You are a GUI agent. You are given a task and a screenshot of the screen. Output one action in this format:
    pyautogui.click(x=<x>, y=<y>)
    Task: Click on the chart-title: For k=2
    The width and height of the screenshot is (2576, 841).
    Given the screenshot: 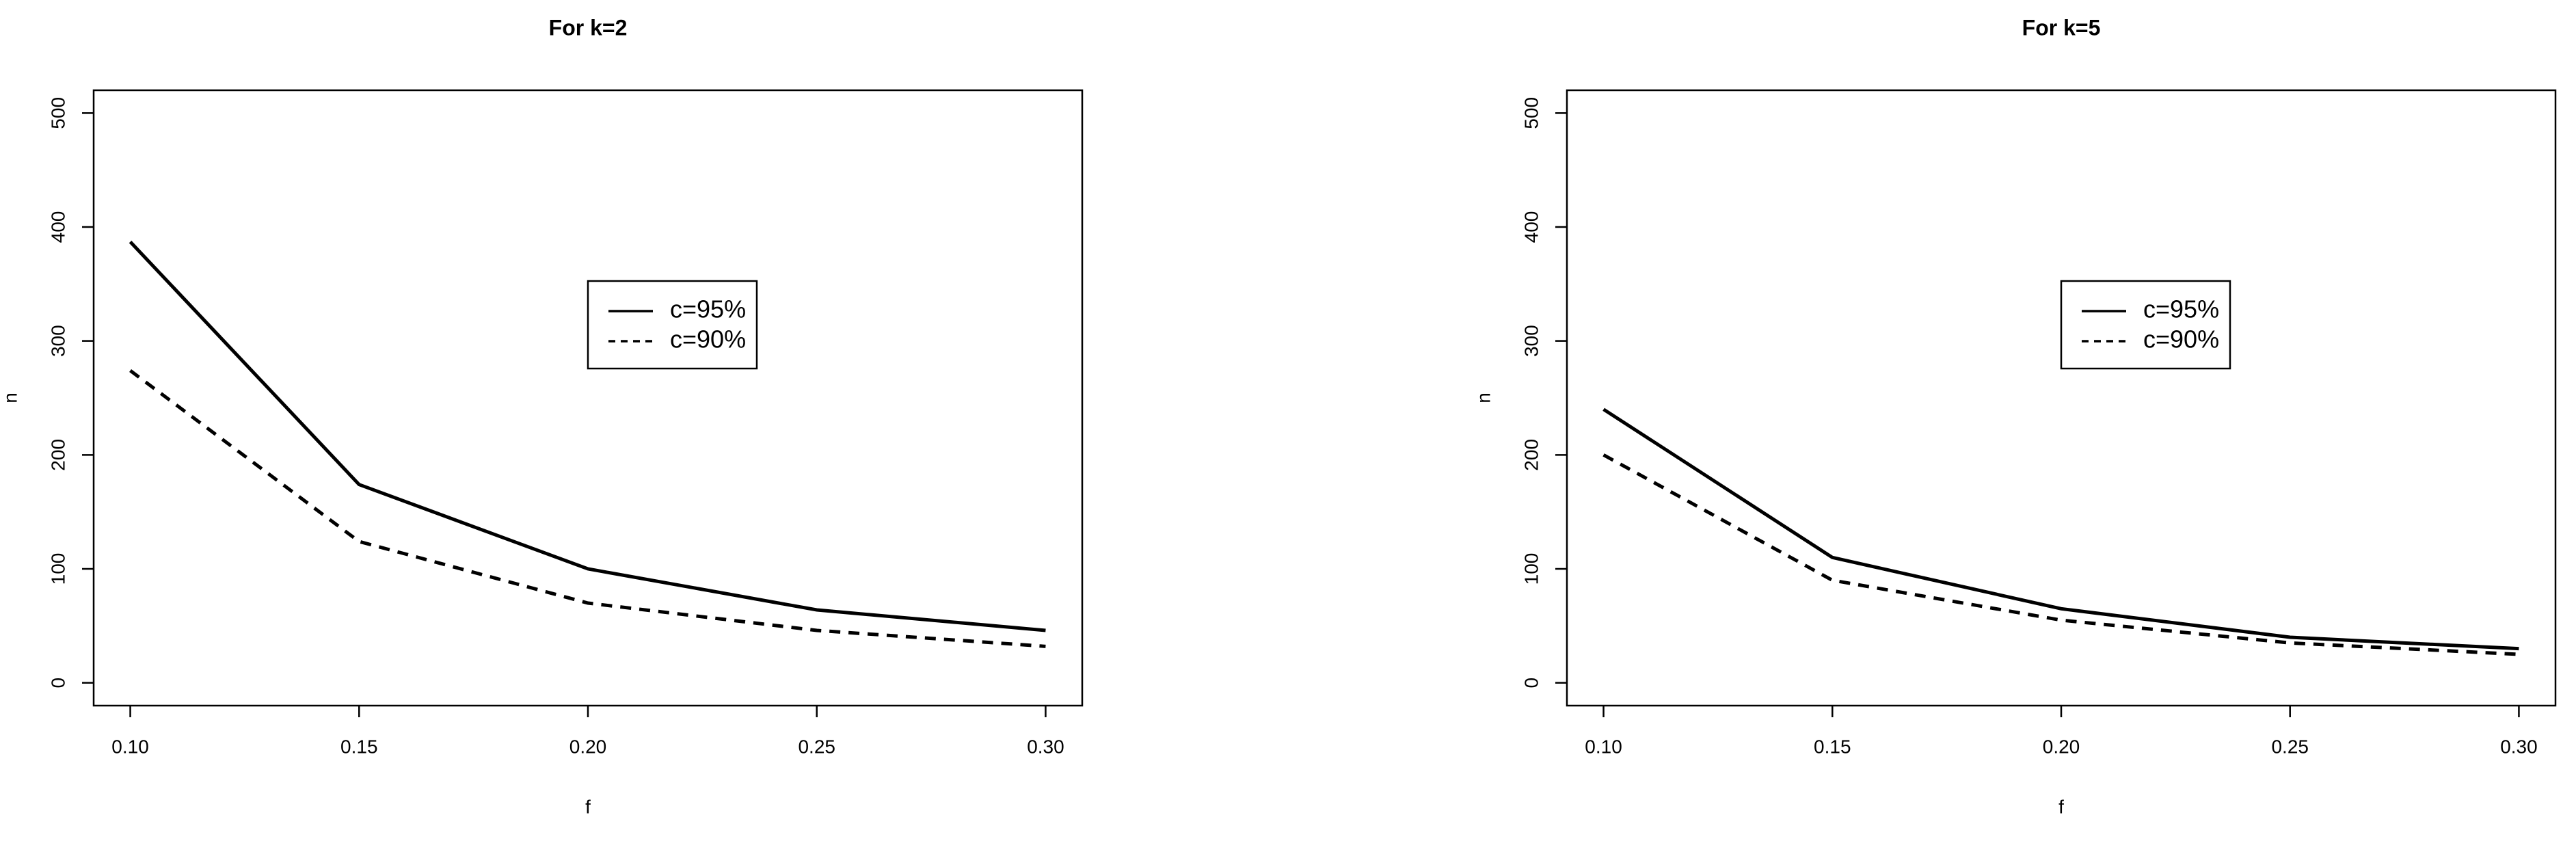 What is the action you would take?
    pyautogui.click(x=588, y=27)
    